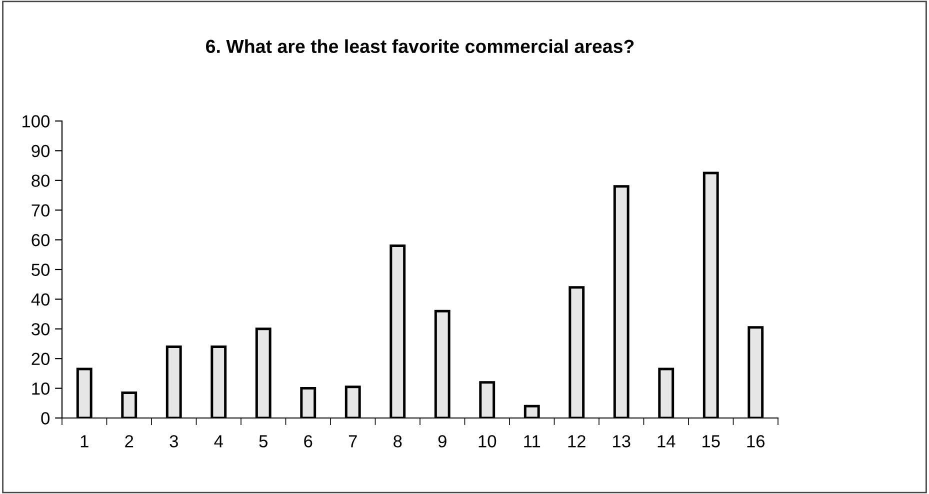 The image size is (929, 494). I want to click on y-tick-label: 100, so click(36, 121).